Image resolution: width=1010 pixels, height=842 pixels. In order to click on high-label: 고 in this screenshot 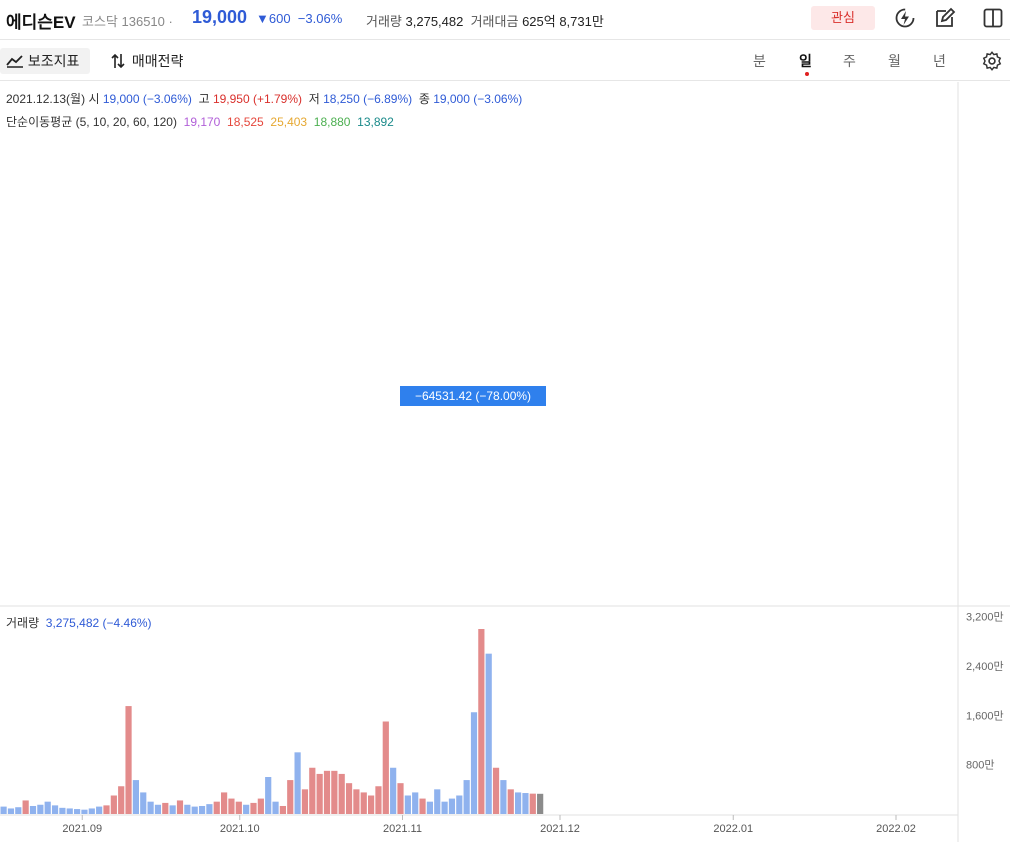, I will do `click(204, 99)`.